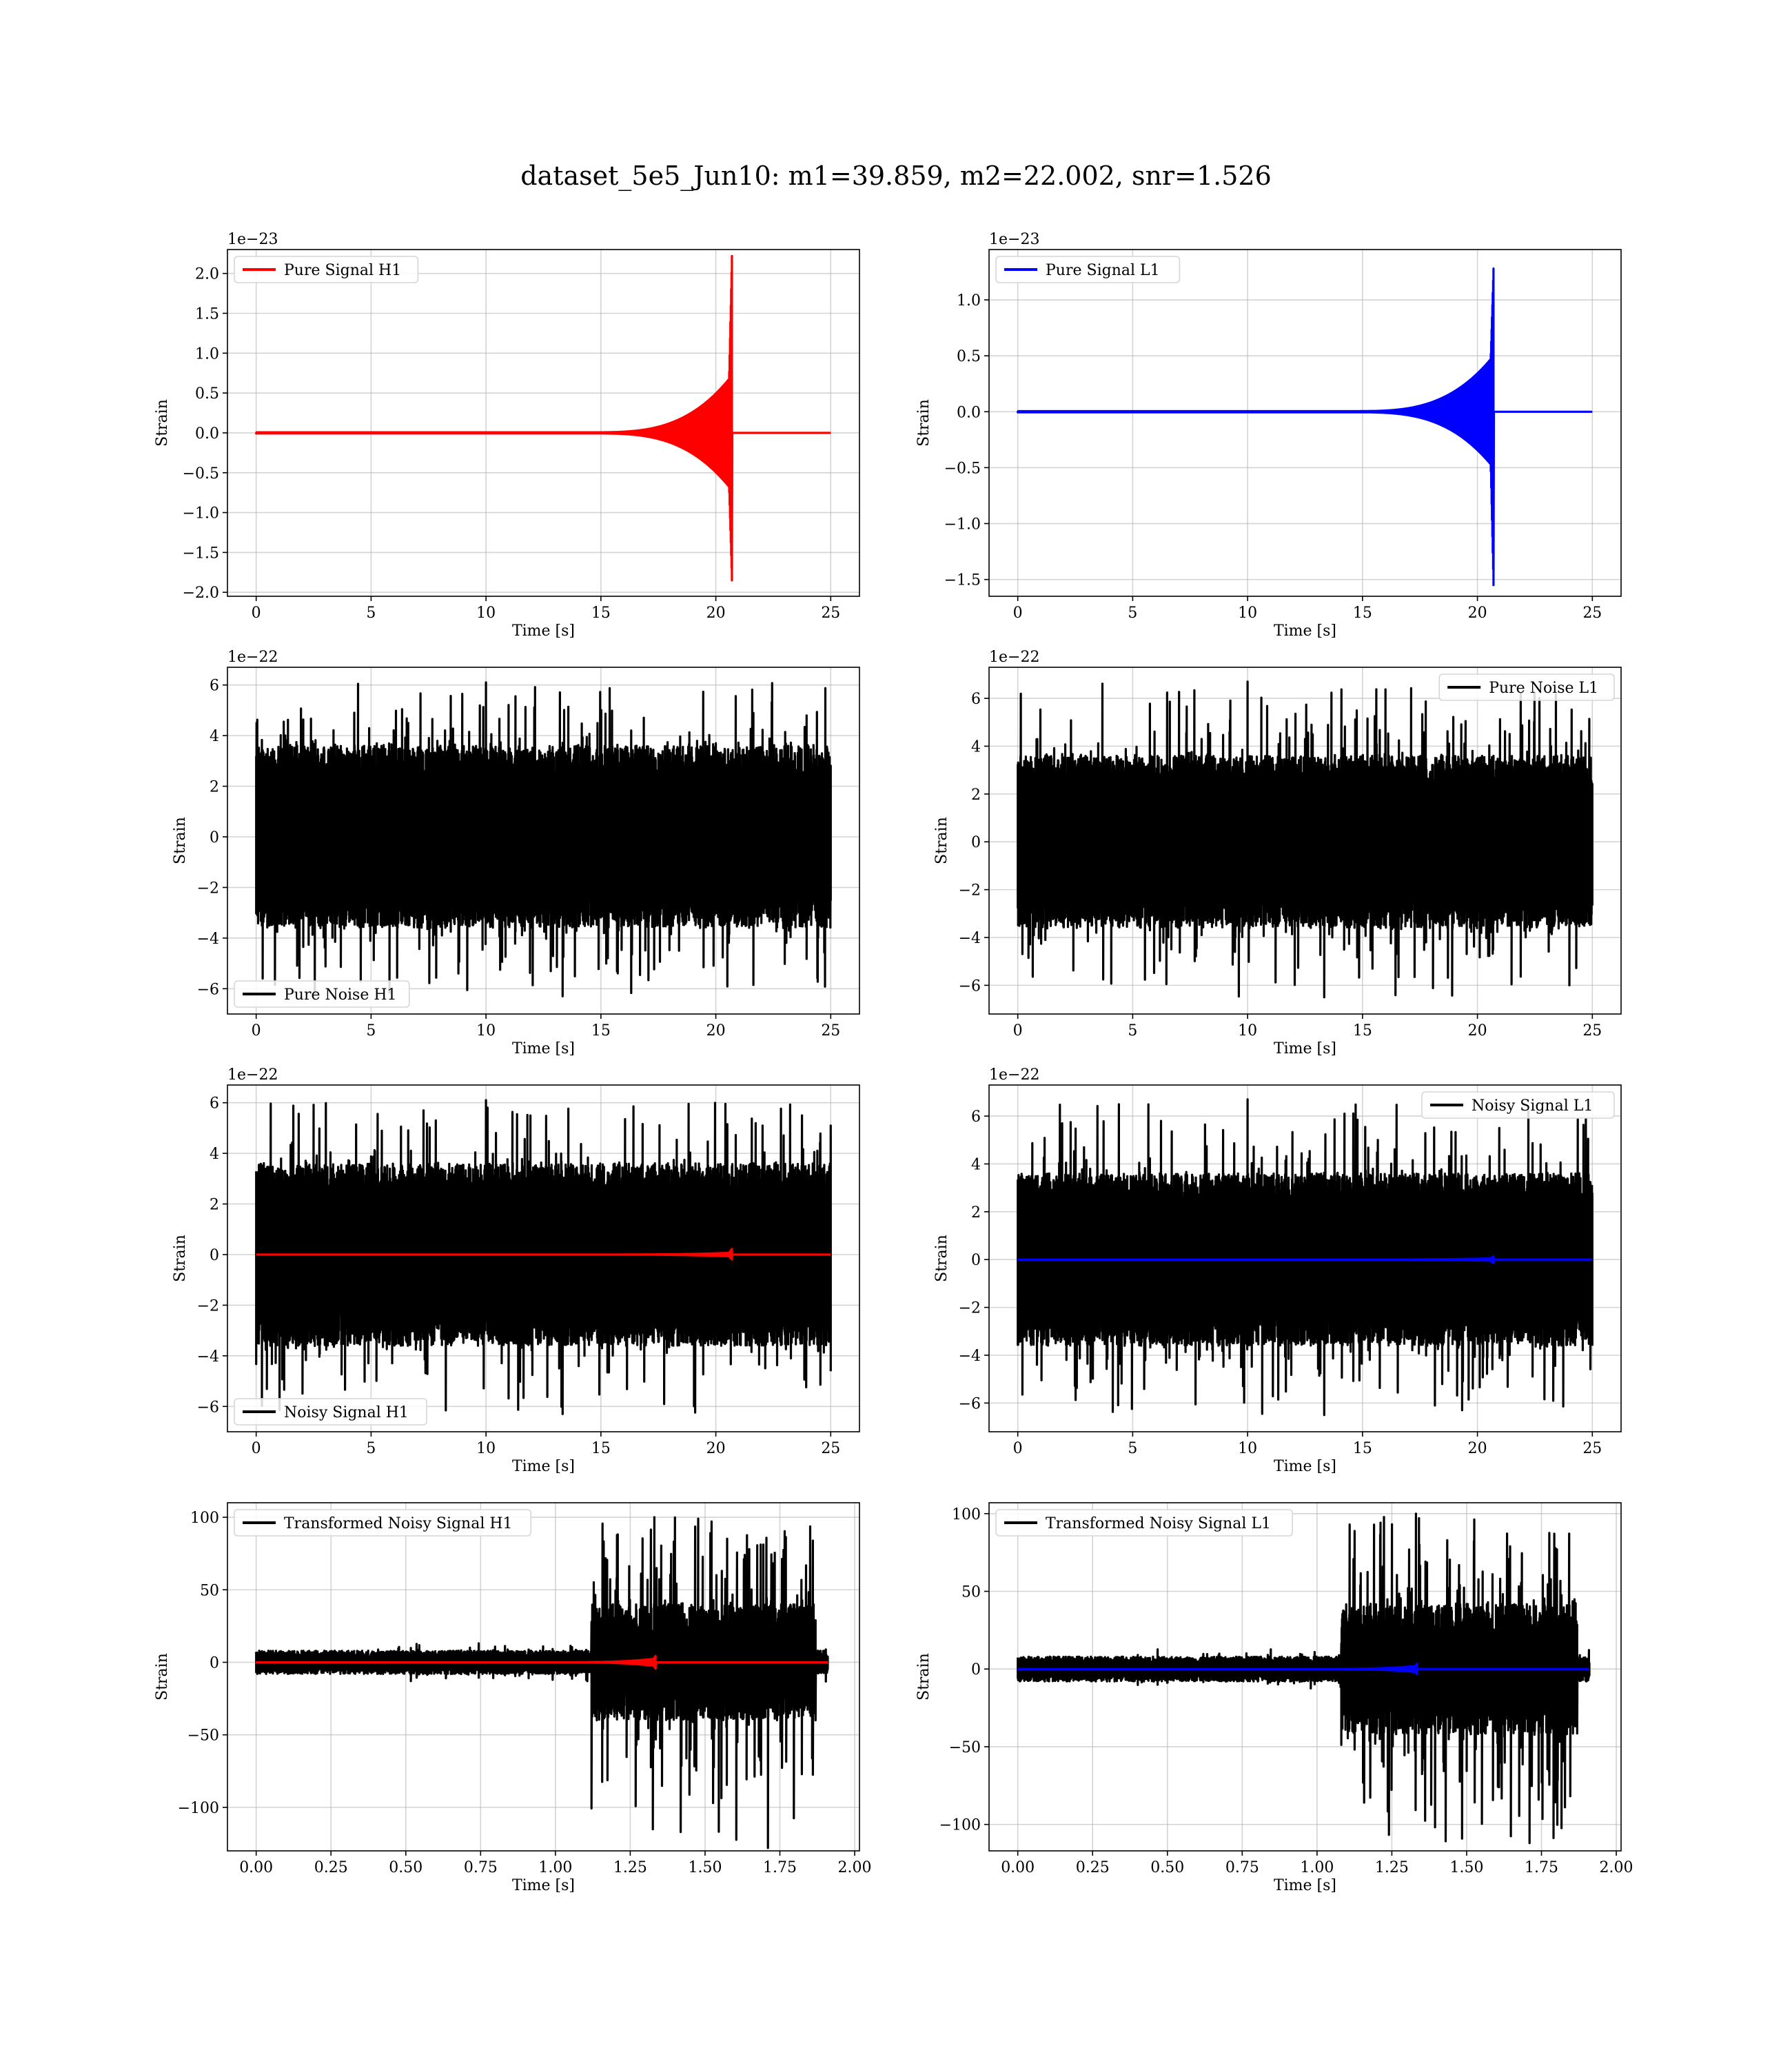 This screenshot has height=2068, width=1792. Describe the element at coordinates (1477, 613) in the screenshot. I see `pure-signal-l1-xtick-label-4: 20` at that location.